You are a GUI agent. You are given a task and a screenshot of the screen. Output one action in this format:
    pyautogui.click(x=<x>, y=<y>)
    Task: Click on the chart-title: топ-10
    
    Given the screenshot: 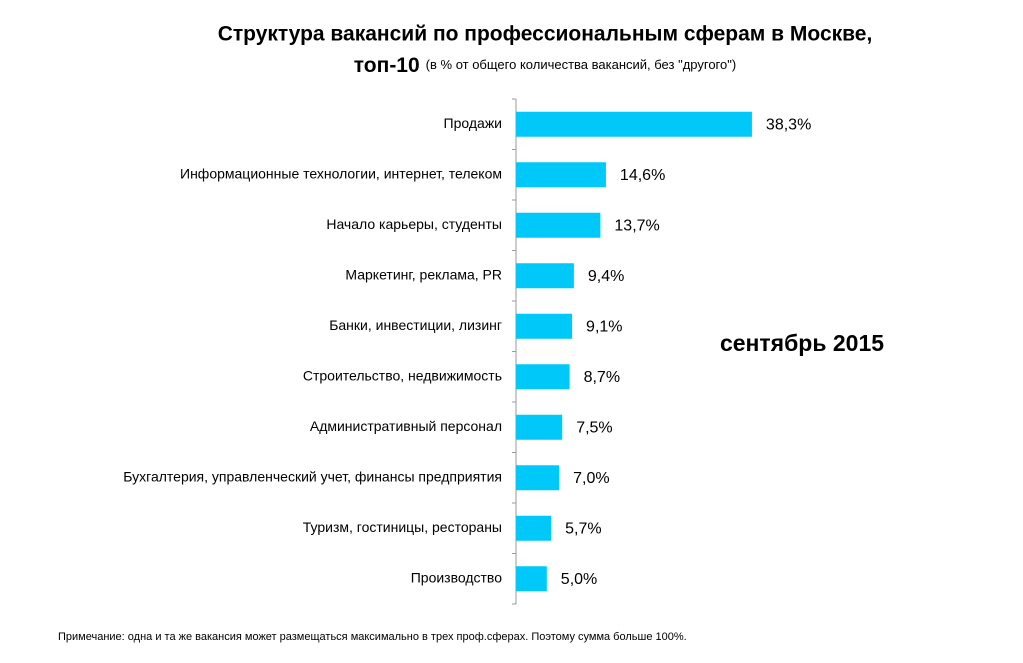 What is the action you would take?
    pyautogui.click(x=387, y=65)
    